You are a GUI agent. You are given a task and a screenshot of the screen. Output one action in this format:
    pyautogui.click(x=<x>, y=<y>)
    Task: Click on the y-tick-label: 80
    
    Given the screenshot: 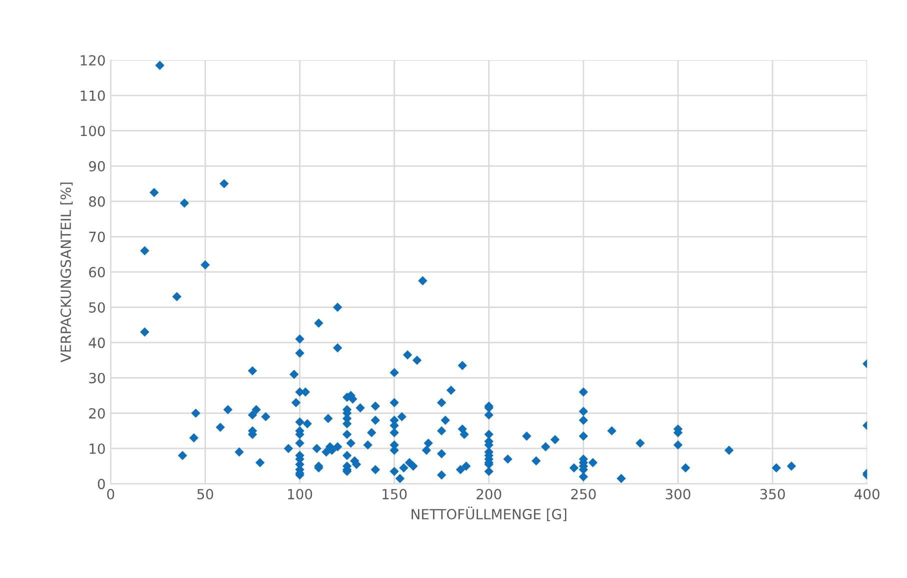 What is the action you would take?
    pyautogui.click(x=97, y=201)
    